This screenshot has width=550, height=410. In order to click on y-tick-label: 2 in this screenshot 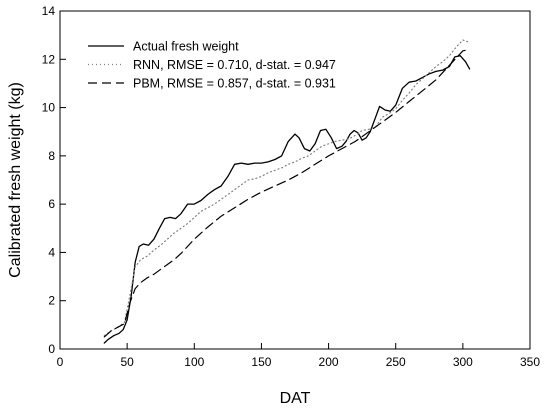, I will do `click(51, 301)`.